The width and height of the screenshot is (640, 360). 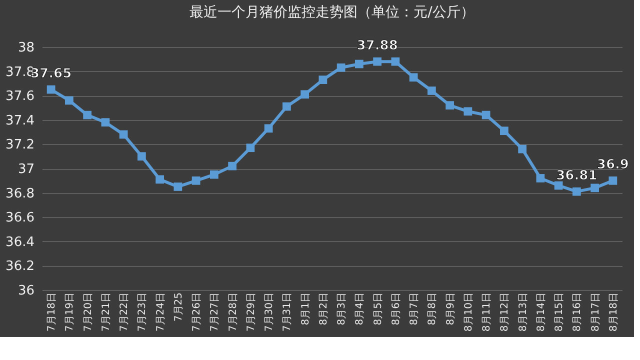 I want to click on x-tick-label: 7月18日, so click(x=52, y=312).